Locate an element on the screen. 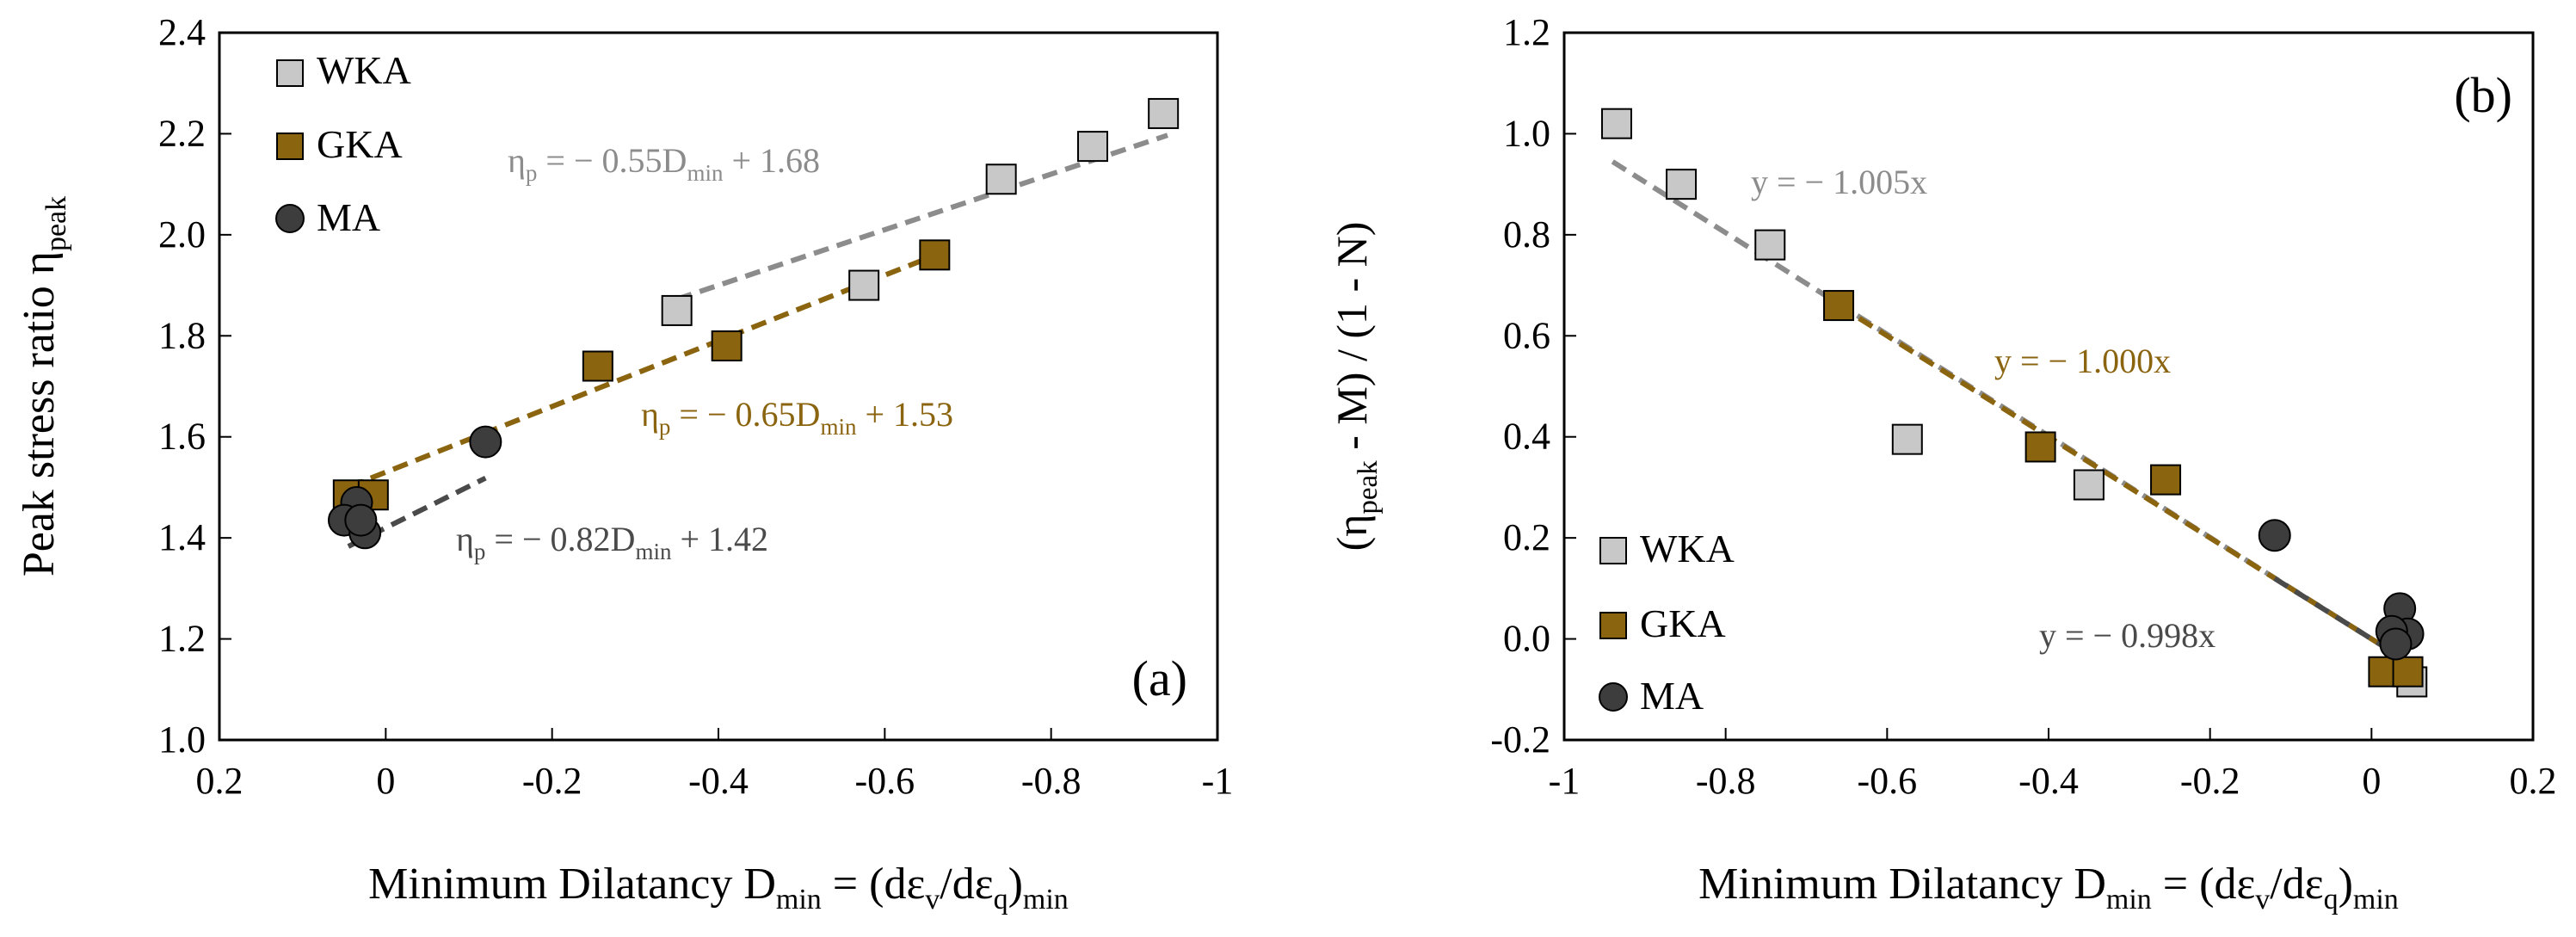 This screenshot has height=937, width=2576. y-tick-label: -0.2 is located at coordinates (1520, 739).